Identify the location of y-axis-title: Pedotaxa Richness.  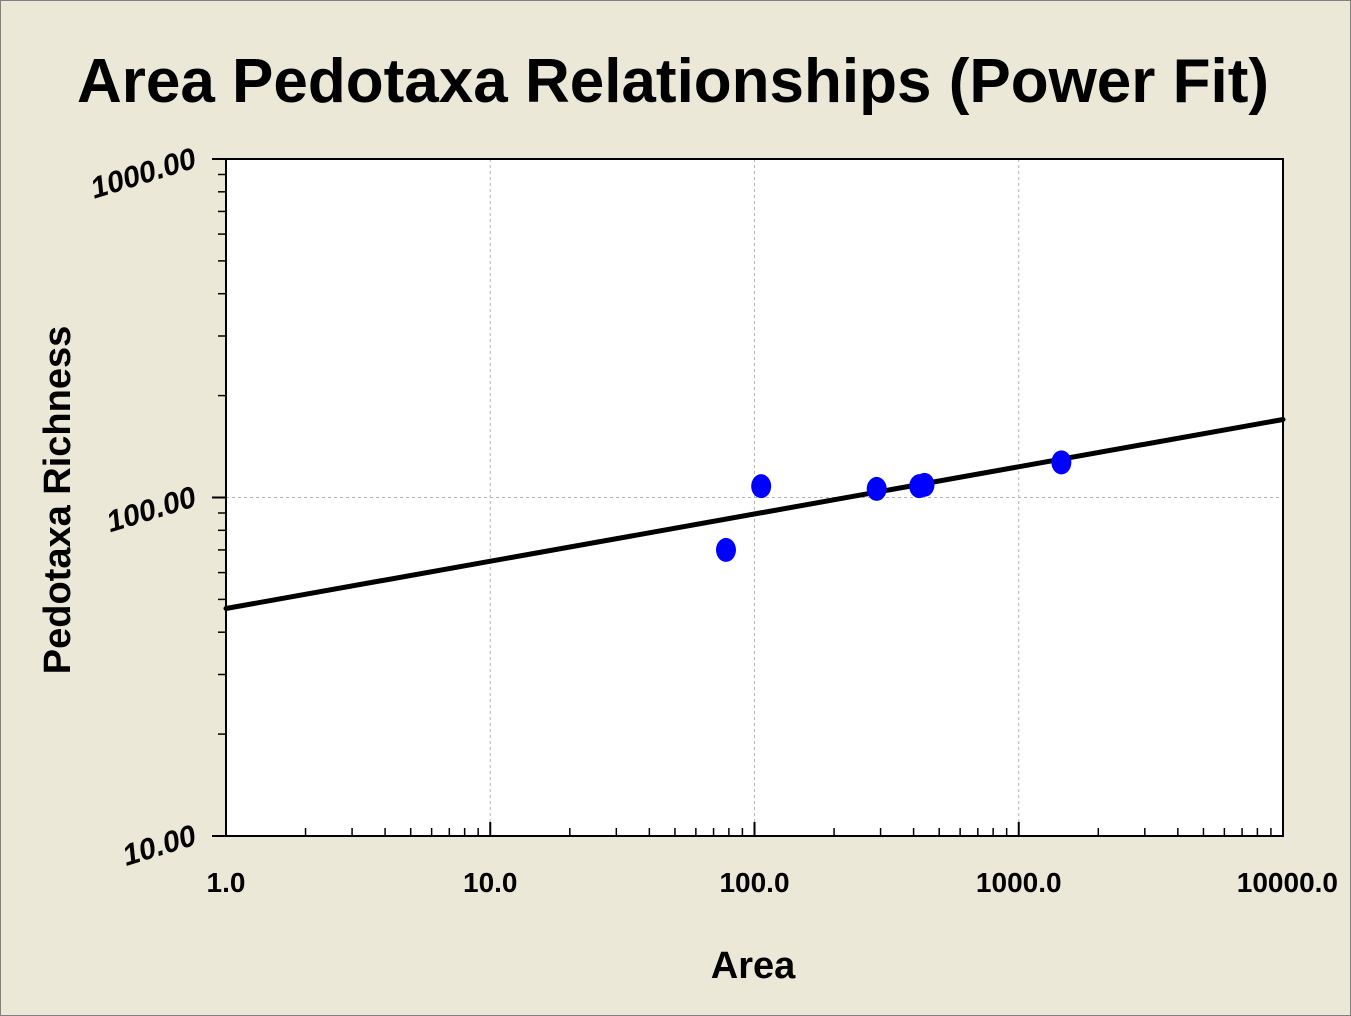
(58, 500).